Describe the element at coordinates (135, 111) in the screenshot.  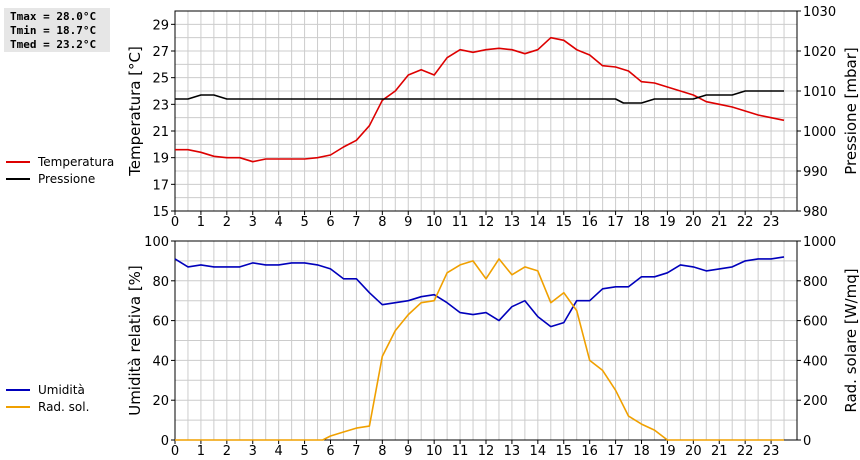
I see `y-axis-label-top: Temperatura [°C]` at that location.